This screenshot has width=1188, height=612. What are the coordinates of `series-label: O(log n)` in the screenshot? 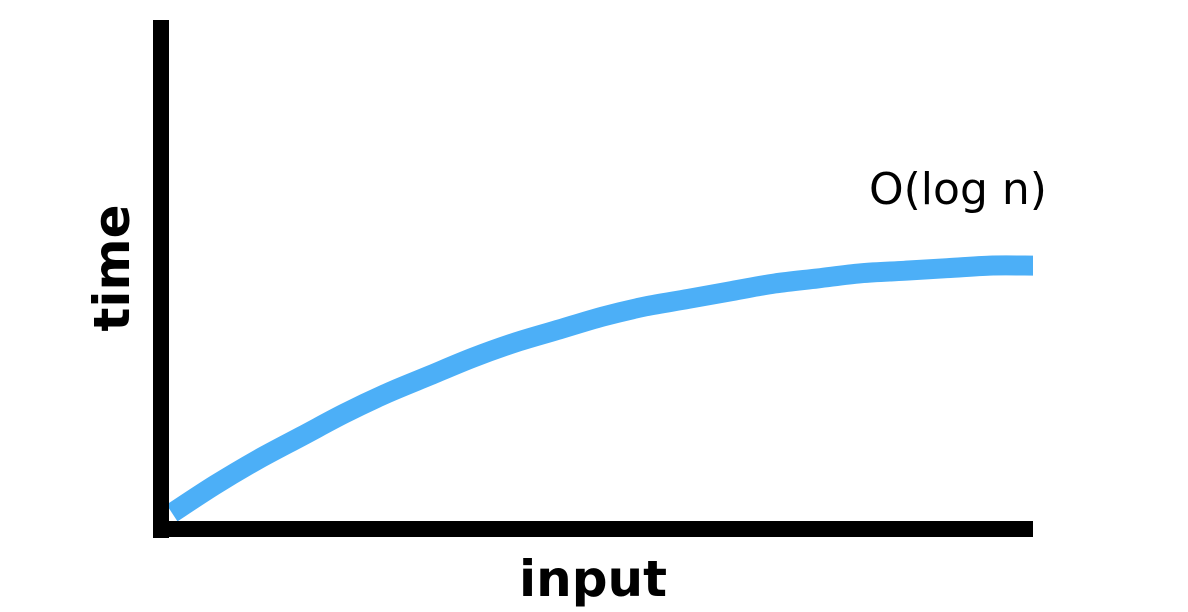 It's located at (958, 189).